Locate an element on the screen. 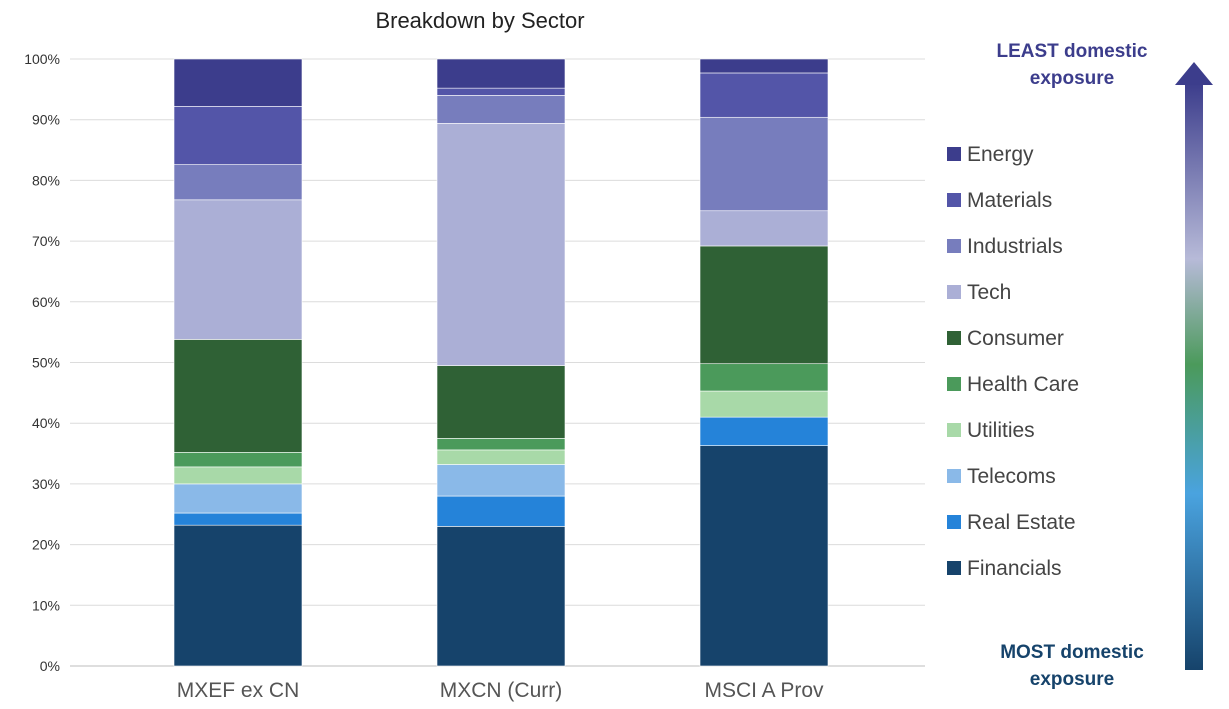 Image resolution: width=1229 pixels, height=709 pixels. y-axis-ticks: 0% 10% 20% 30% 40% 50% 60% 70% 80% 90% 100% is located at coordinates (42, 362).